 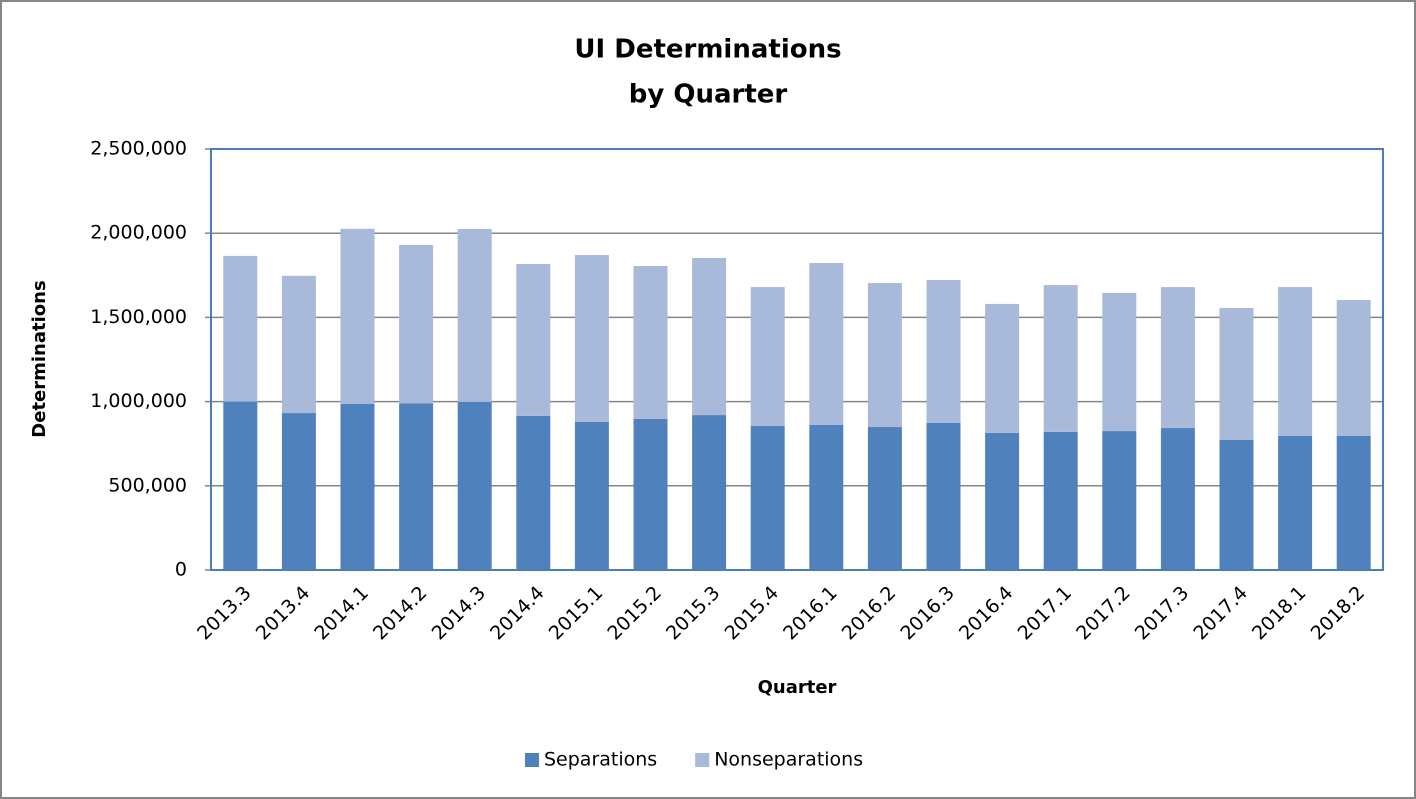 I want to click on y-tick-label: 1,000,000, so click(x=138, y=401).